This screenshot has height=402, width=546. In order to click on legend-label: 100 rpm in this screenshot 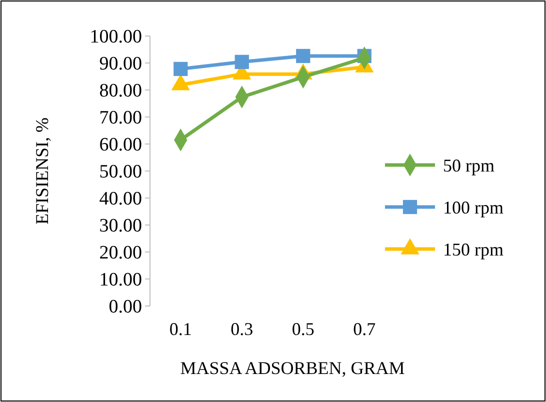, I will do `click(473, 207)`.